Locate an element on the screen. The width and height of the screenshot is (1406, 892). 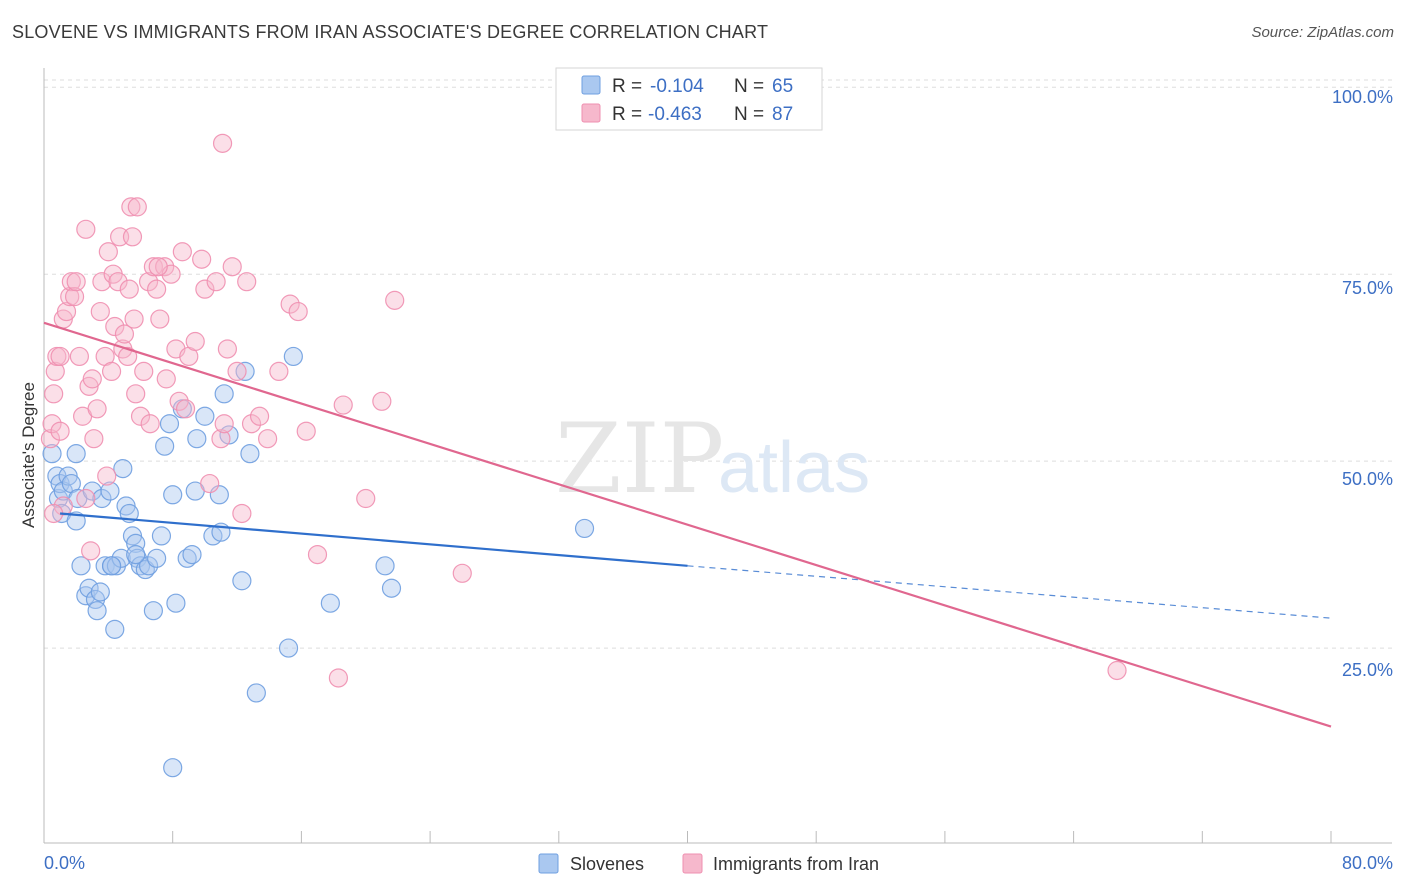
legend-n-value-iran: 87 is located at coordinates (782, 114).